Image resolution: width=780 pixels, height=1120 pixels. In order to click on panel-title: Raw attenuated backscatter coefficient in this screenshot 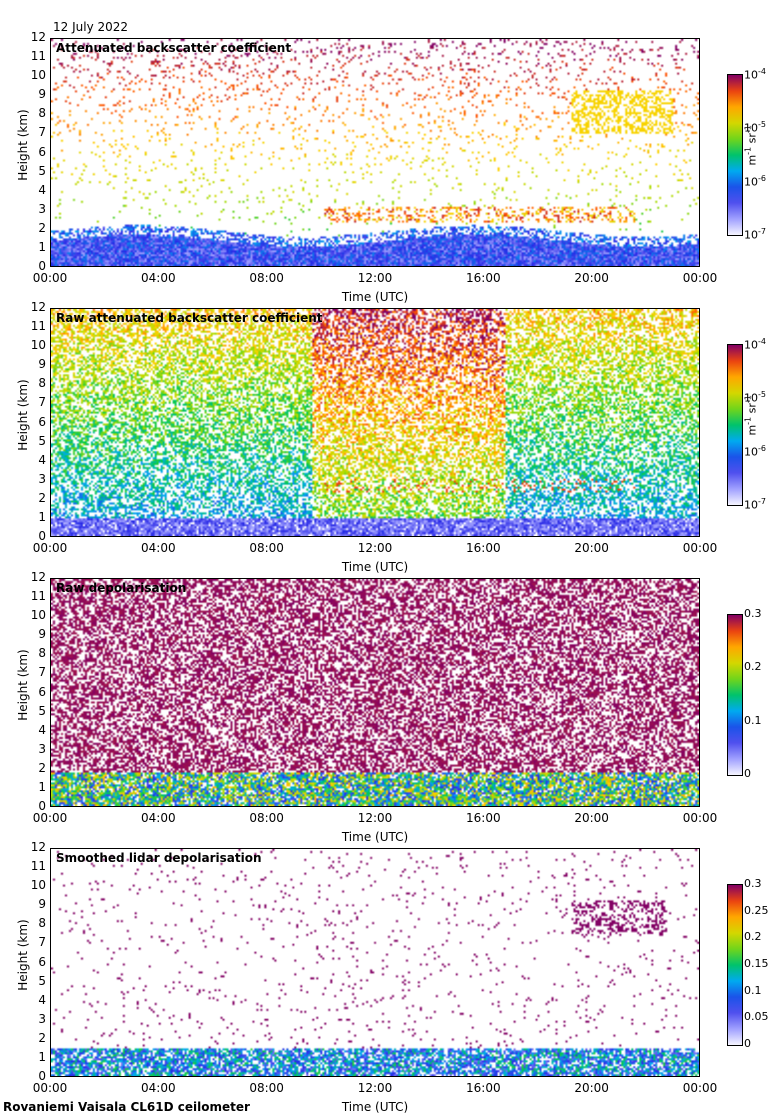, I will do `click(189, 318)`.